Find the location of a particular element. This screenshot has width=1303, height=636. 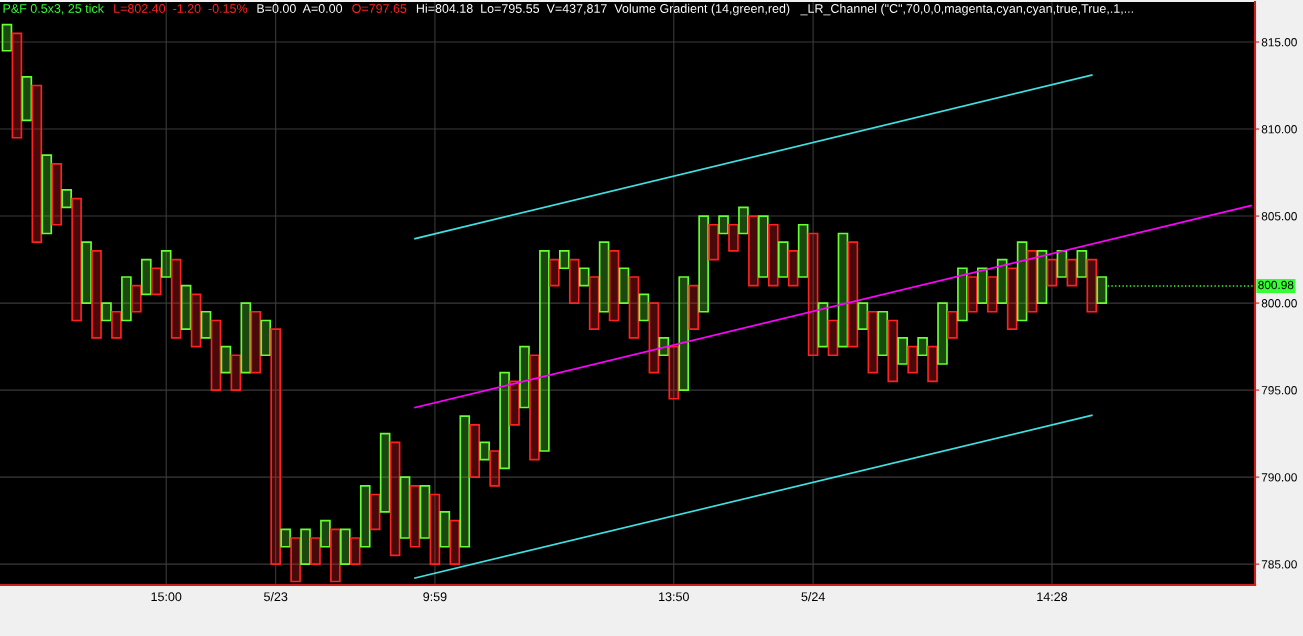

annotation: L=802.40 -1.20 -0.15% is located at coordinates (181, 8).